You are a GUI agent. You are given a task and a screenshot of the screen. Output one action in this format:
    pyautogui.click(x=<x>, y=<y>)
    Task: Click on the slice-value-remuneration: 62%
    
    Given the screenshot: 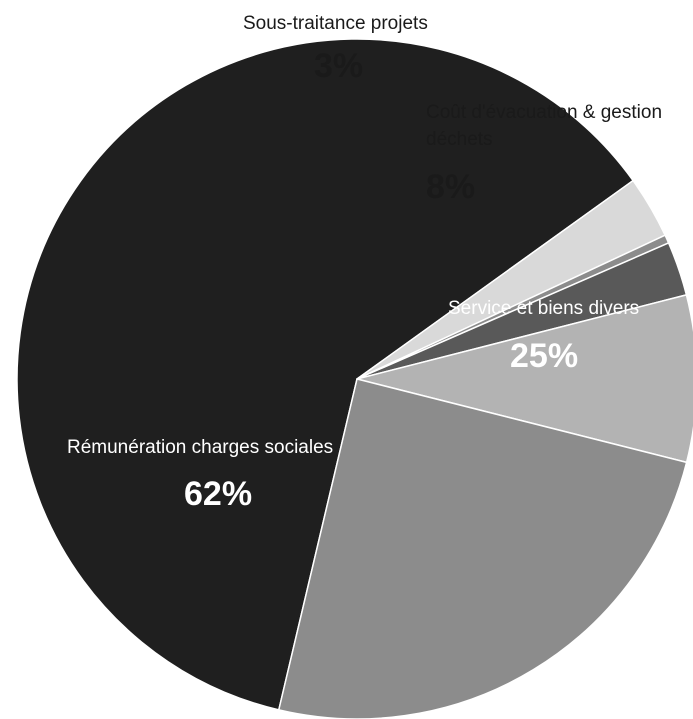 What is the action you would take?
    pyautogui.click(x=218, y=494)
    